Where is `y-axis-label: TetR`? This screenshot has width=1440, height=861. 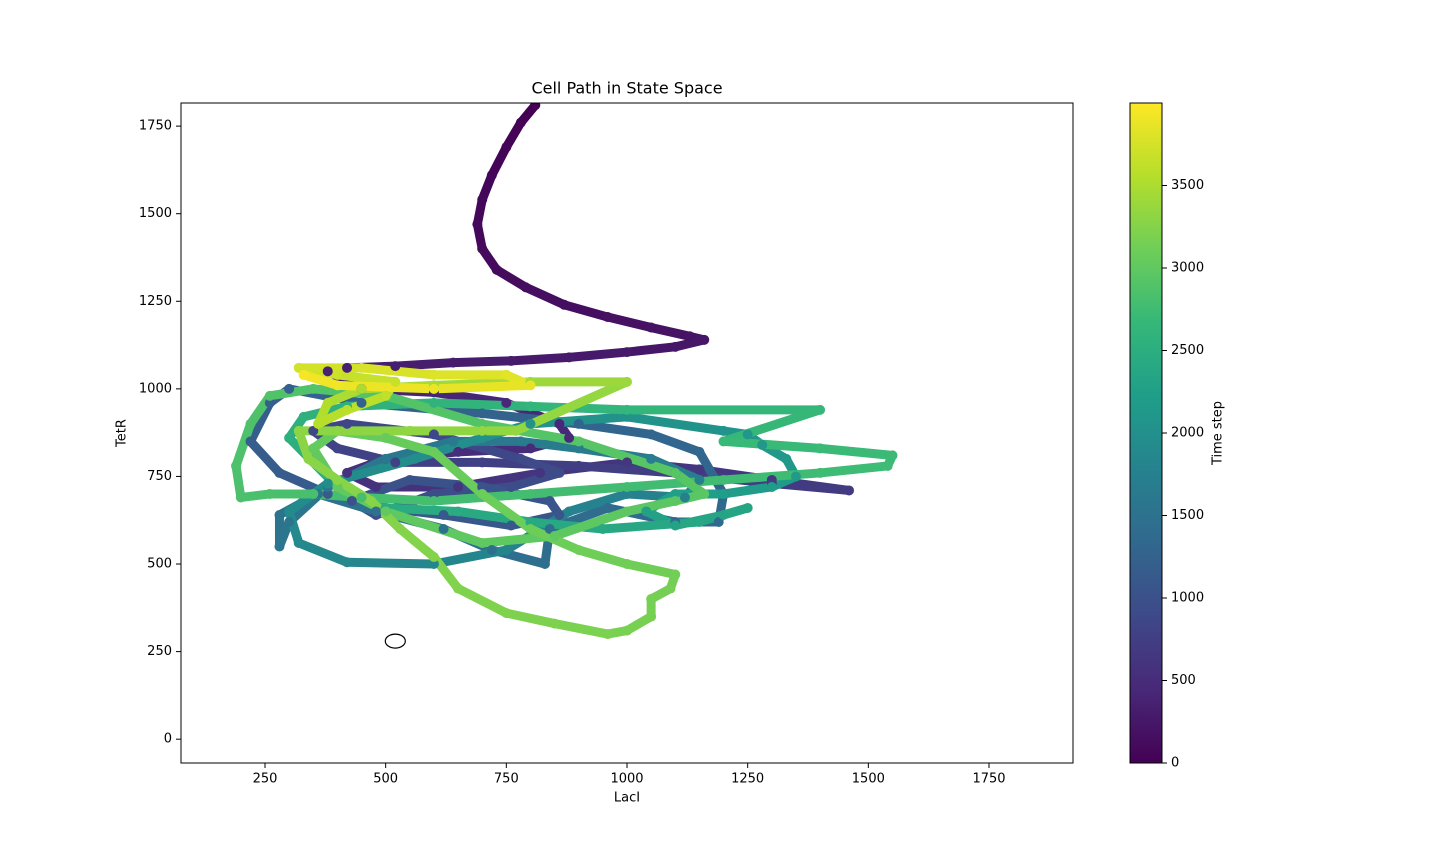 y-axis-label: TetR is located at coordinates (122, 433).